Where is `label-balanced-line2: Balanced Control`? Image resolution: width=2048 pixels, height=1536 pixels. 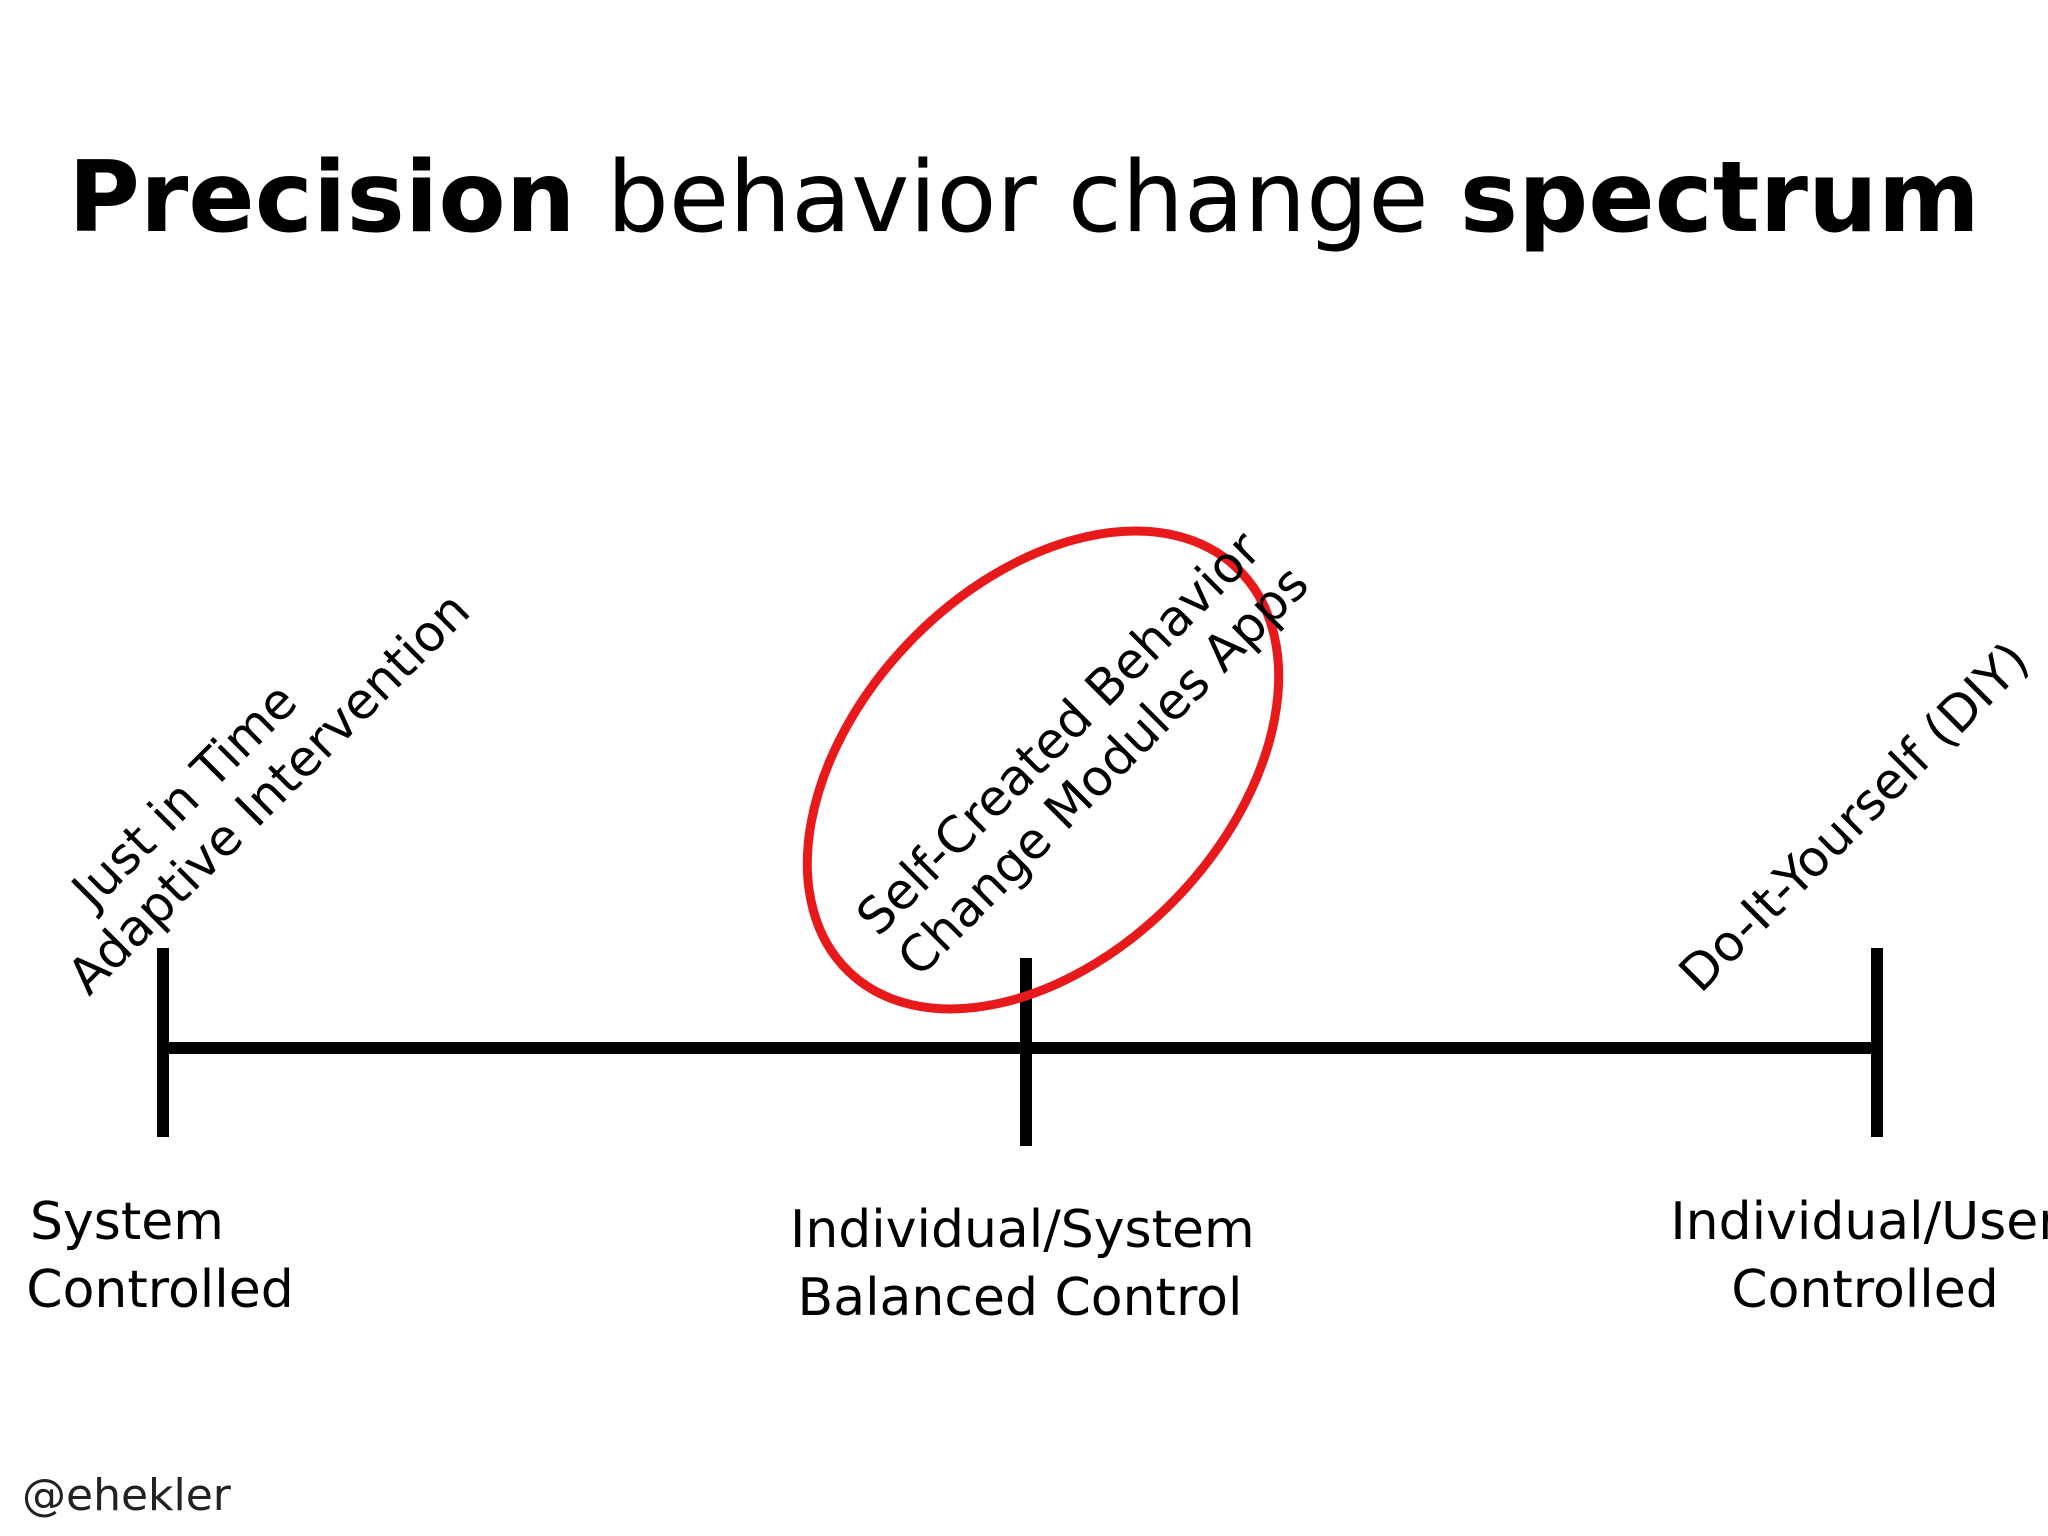
label-balanced-line2: Balanced Control is located at coordinates (1020, 1298).